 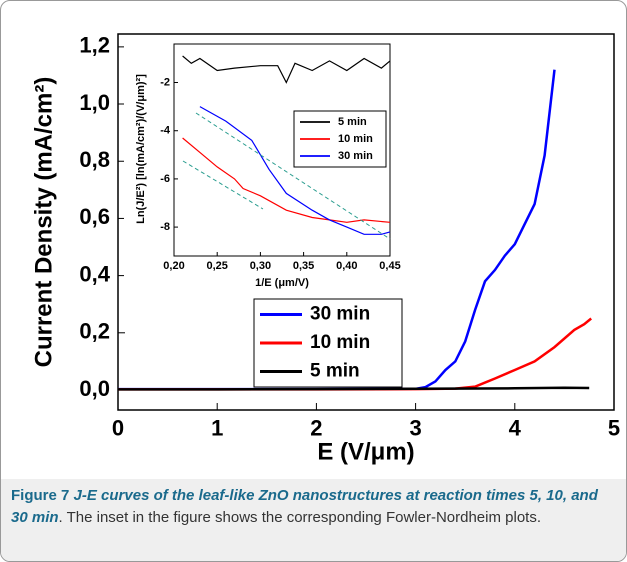 I want to click on legend-box, so click(x=340, y=139).